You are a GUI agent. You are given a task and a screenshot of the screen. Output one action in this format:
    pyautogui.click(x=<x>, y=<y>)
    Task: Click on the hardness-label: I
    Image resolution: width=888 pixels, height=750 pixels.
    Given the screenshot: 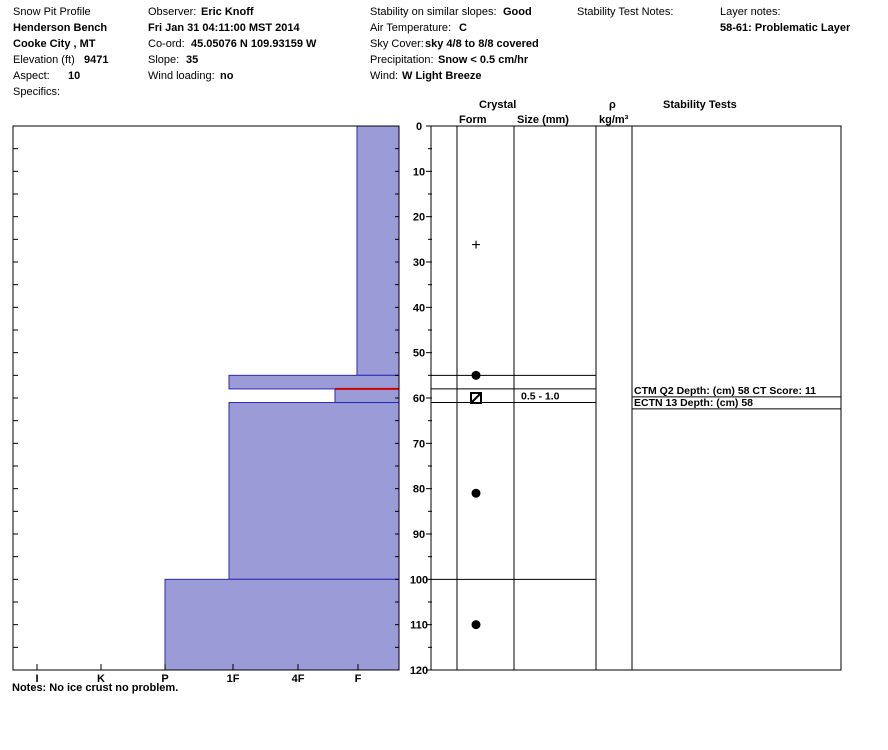 What is the action you would take?
    pyautogui.click(x=36, y=679)
    